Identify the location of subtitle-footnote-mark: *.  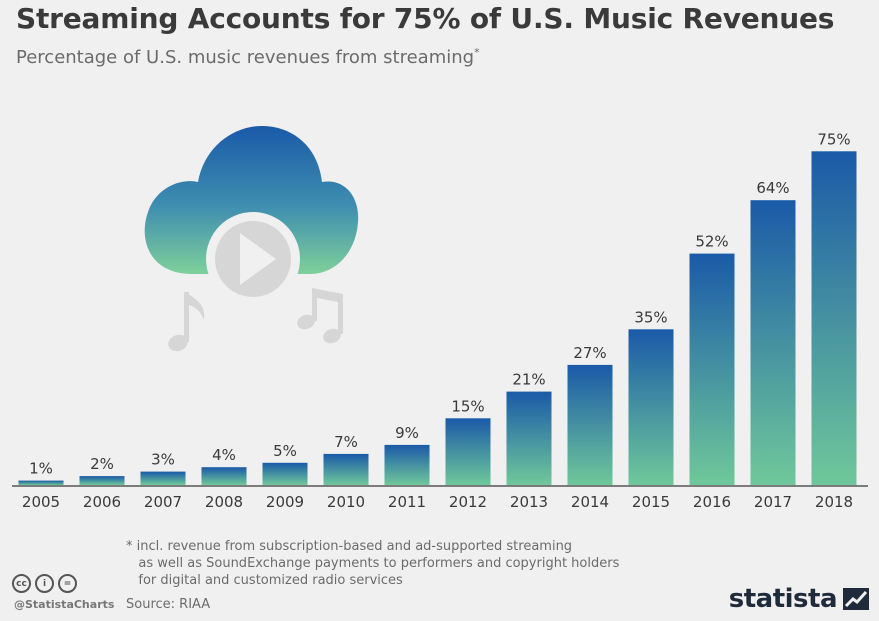
(477, 52).